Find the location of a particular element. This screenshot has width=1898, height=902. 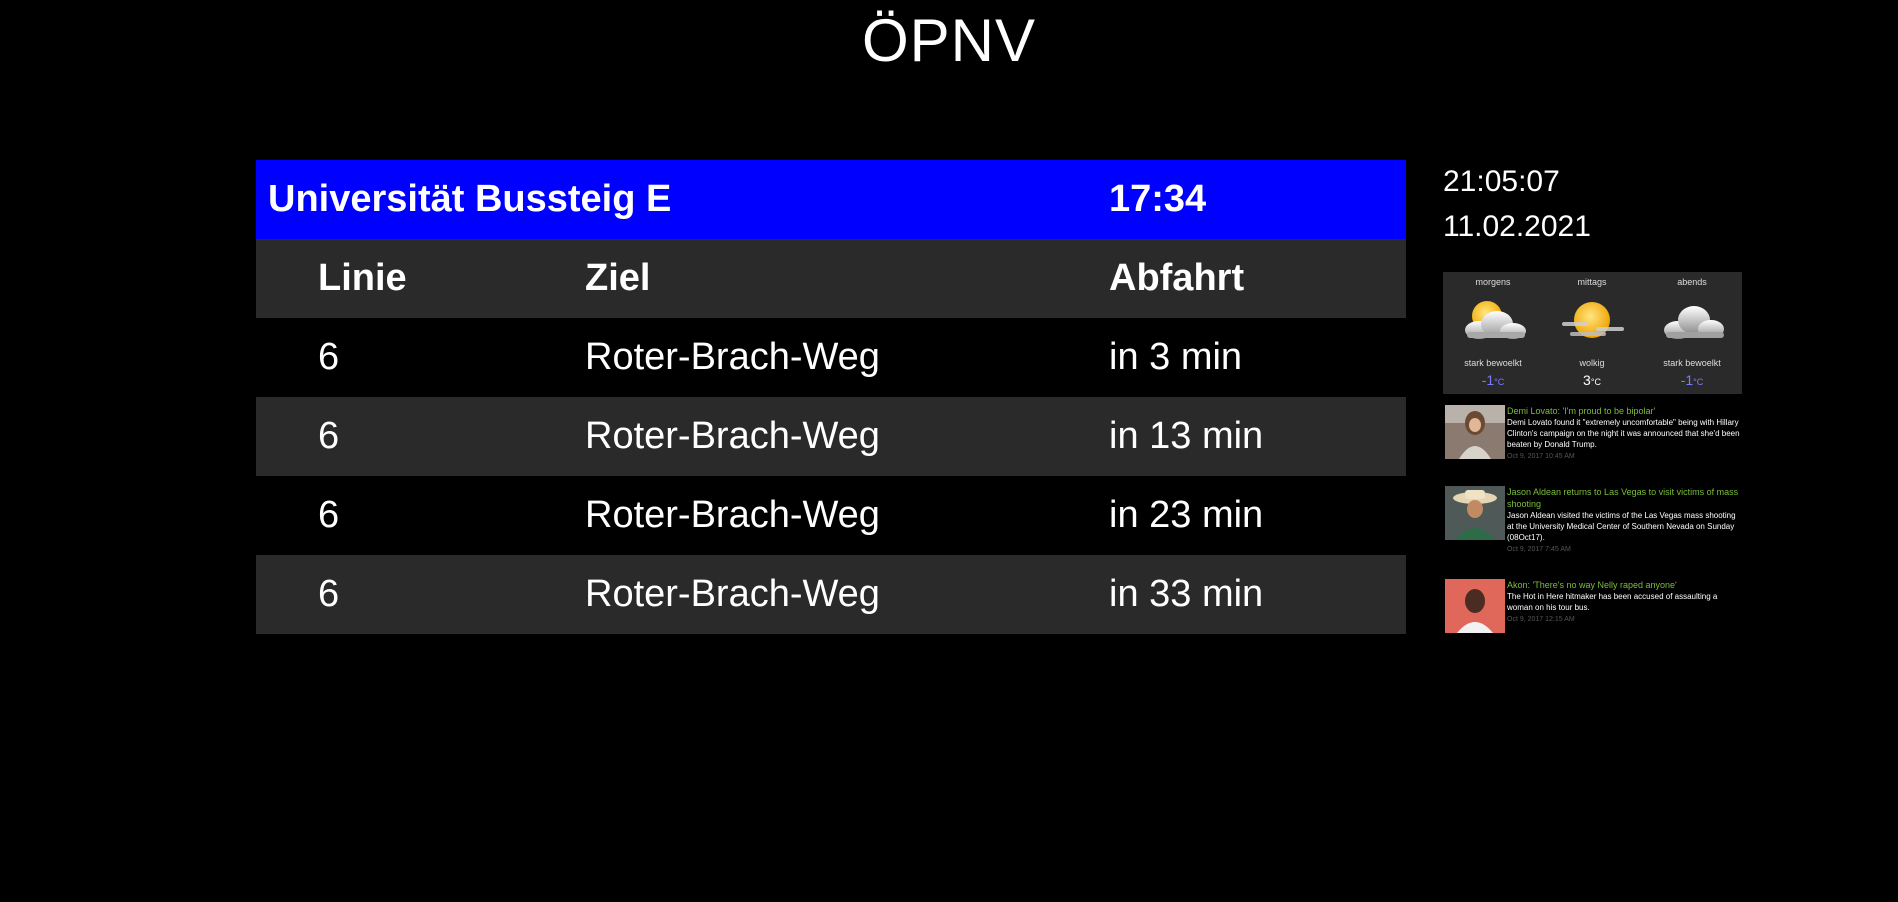

weather-period-label: mittags is located at coordinates (1592, 282).